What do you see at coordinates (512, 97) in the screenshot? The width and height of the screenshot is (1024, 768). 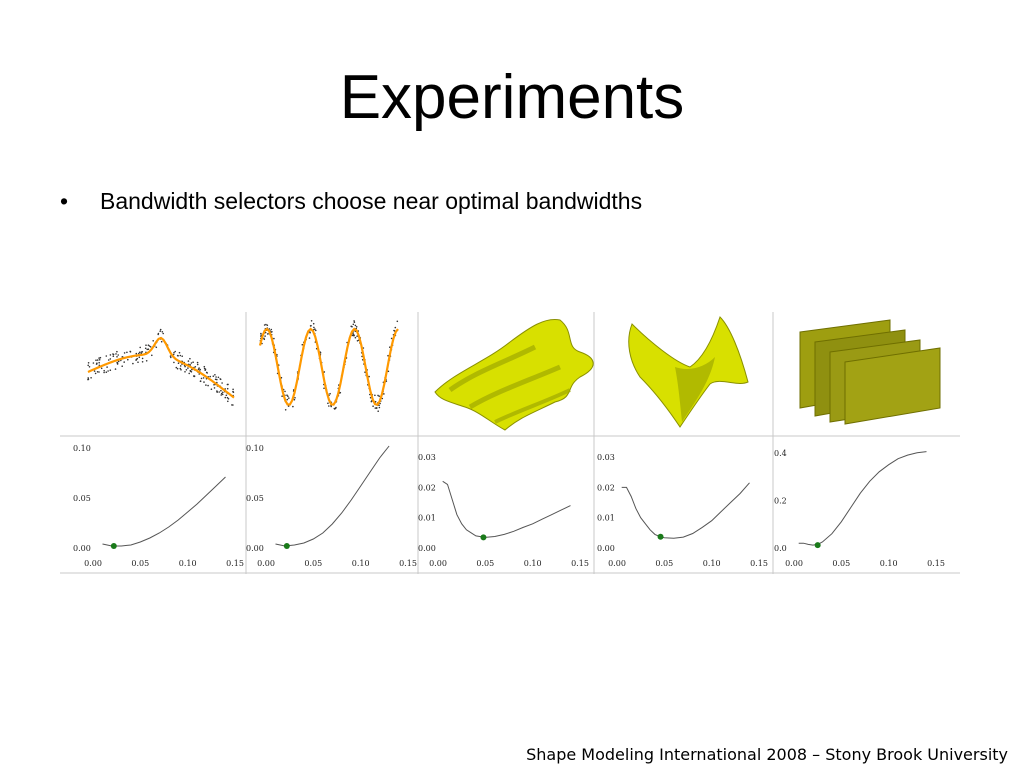 I see `slide-title: Experiments` at bounding box center [512, 97].